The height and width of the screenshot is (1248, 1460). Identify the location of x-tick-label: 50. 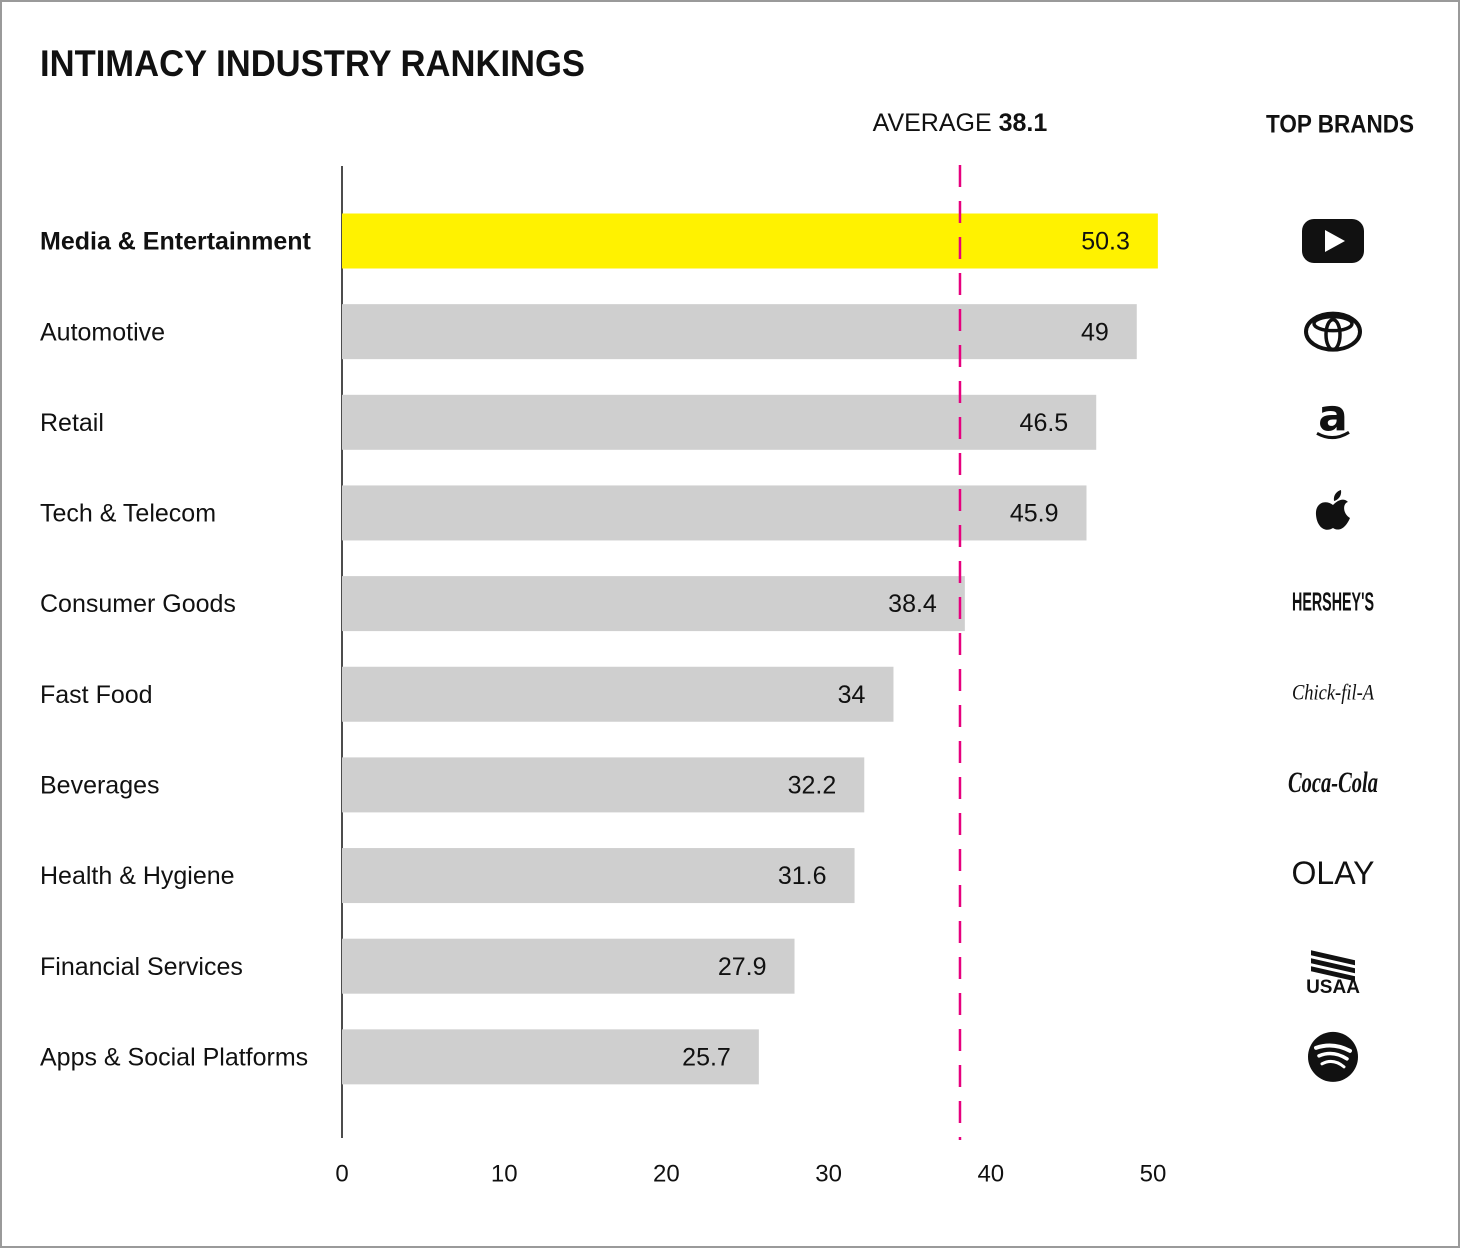
(1153, 1173).